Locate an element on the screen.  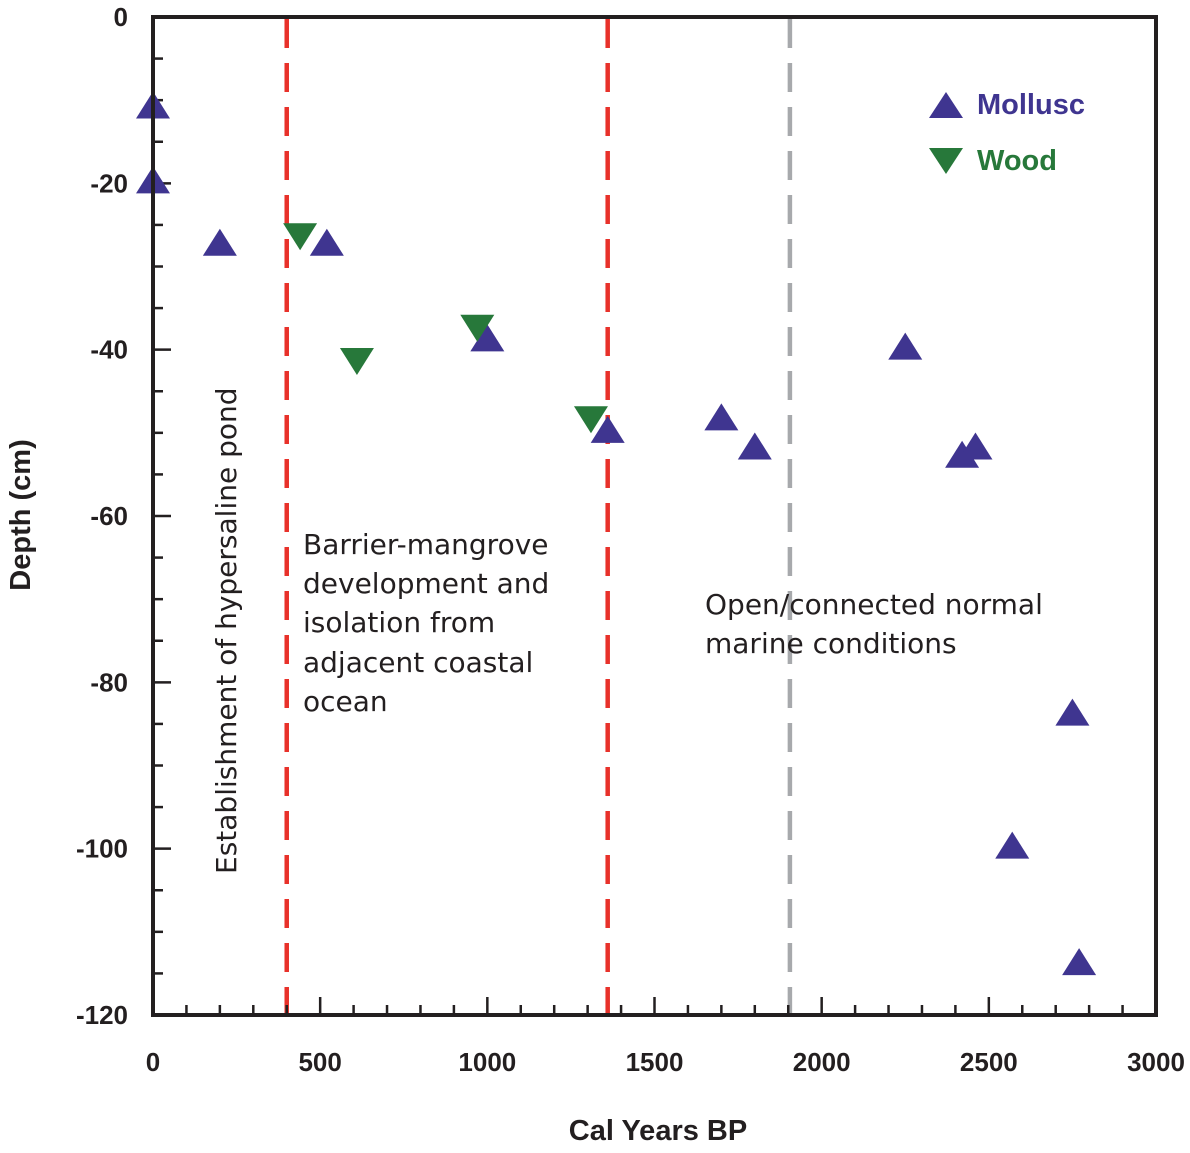
x-tick-label: 2500 is located at coordinates (989, 1062).